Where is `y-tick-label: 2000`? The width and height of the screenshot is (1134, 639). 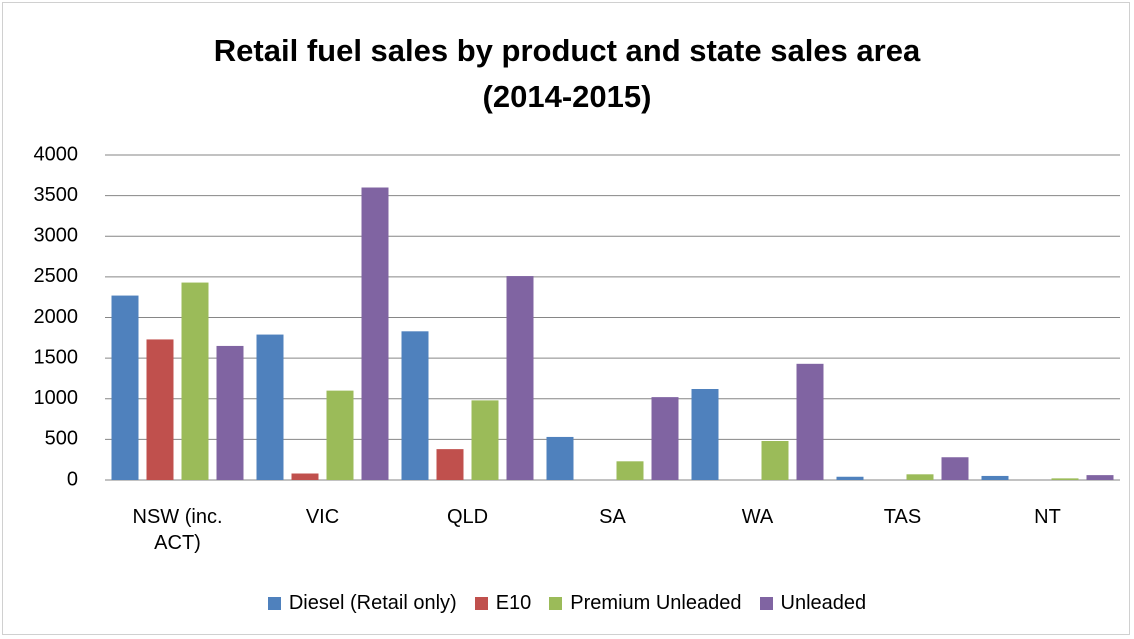 y-tick-label: 2000 is located at coordinates (56, 317).